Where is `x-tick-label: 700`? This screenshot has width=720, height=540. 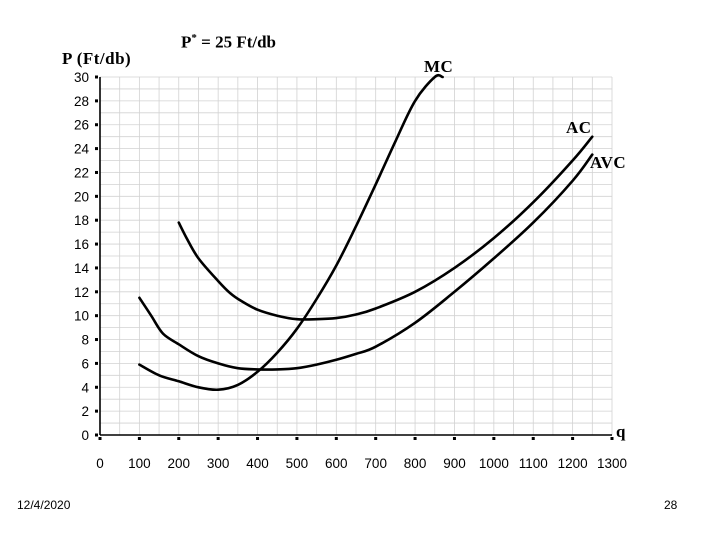
x-tick-label: 700 is located at coordinates (375, 463).